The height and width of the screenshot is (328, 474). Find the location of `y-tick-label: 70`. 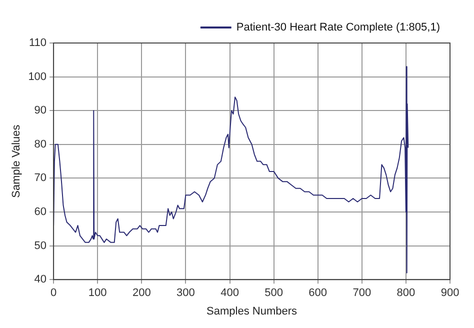

y-tick-label: 70 is located at coordinates (40, 178).